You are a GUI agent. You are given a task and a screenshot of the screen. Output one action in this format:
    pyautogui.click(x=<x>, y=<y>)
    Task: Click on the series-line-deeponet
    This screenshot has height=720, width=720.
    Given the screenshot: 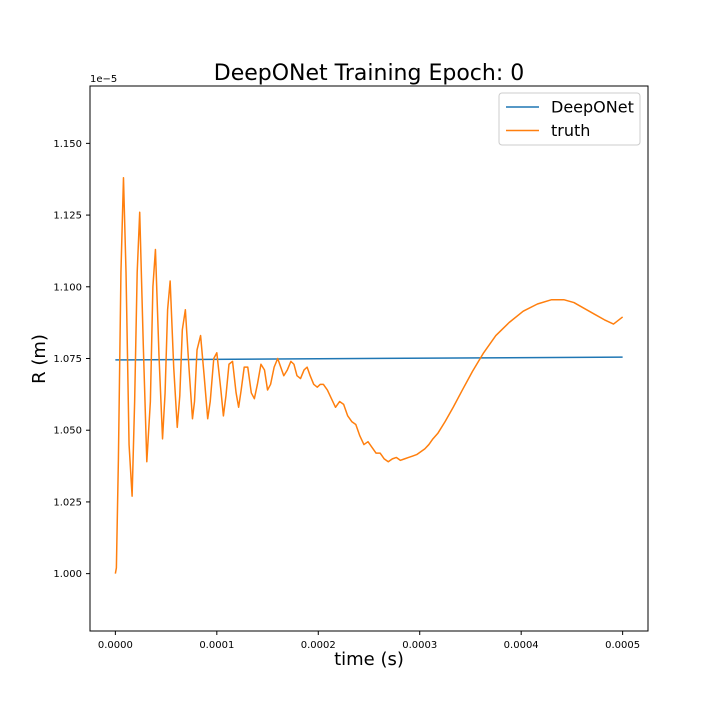 What is the action you would take?
    pyautogui.click(x=369, y=358)
    